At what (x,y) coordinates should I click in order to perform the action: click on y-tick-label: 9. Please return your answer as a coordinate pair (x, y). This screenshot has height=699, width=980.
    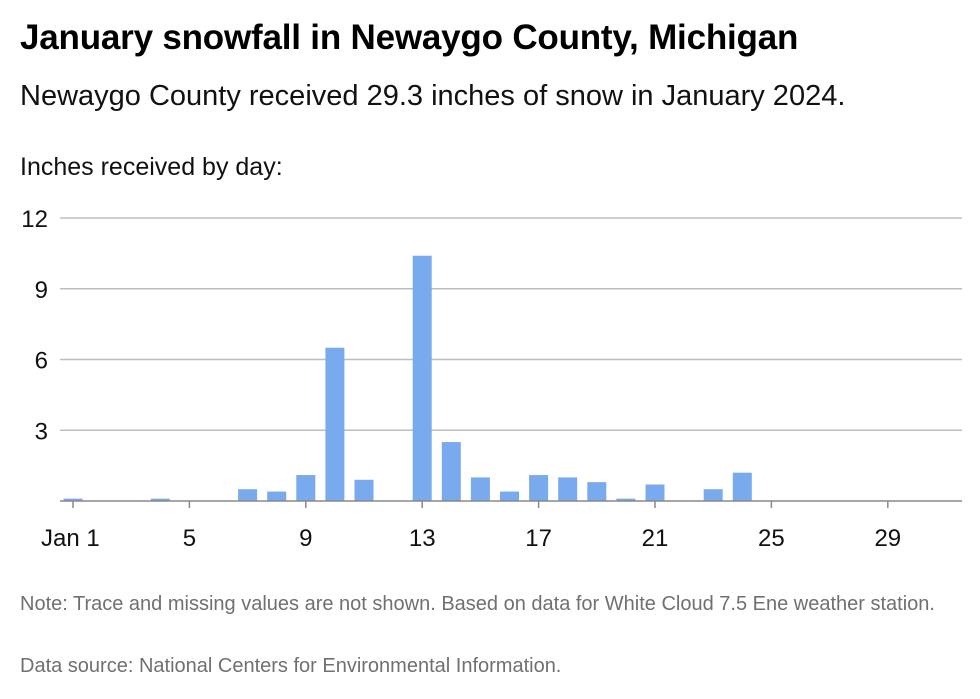
    Looking at the image, I should click on (41, 290).